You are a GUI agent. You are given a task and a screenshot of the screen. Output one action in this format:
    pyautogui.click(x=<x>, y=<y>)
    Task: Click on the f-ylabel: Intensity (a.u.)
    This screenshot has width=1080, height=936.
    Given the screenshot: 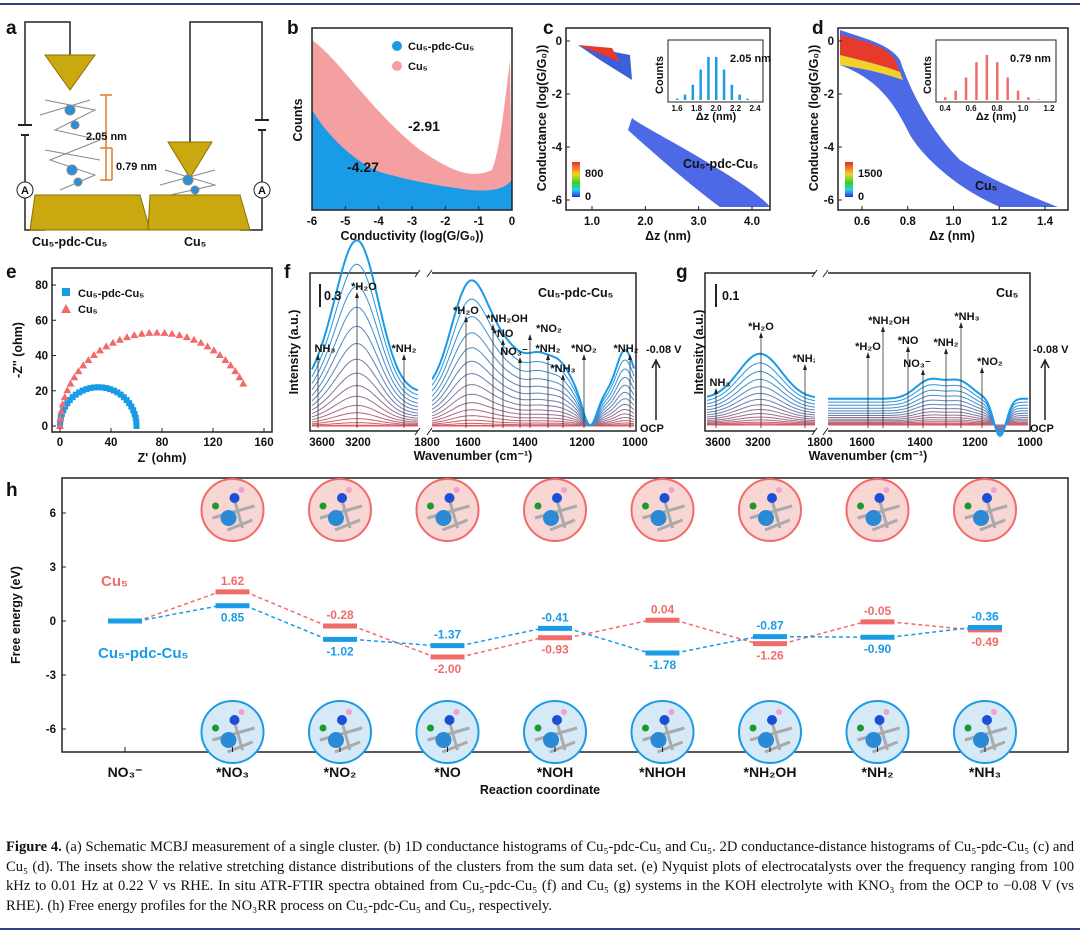 What is the action you would take?
    pyautogui.click(x=294, y=352)
    